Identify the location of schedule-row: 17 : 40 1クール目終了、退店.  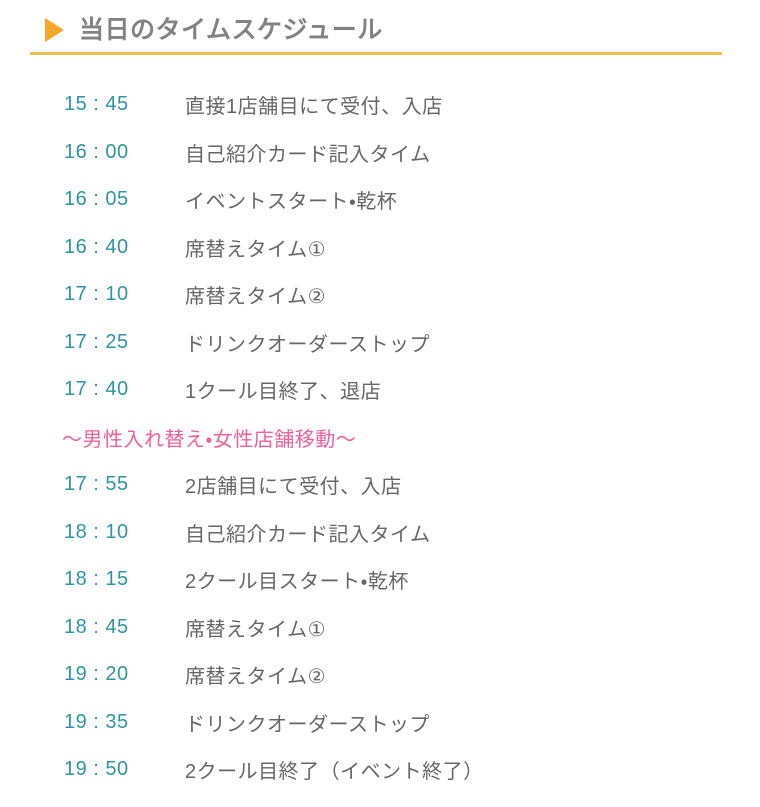
(412, 390).